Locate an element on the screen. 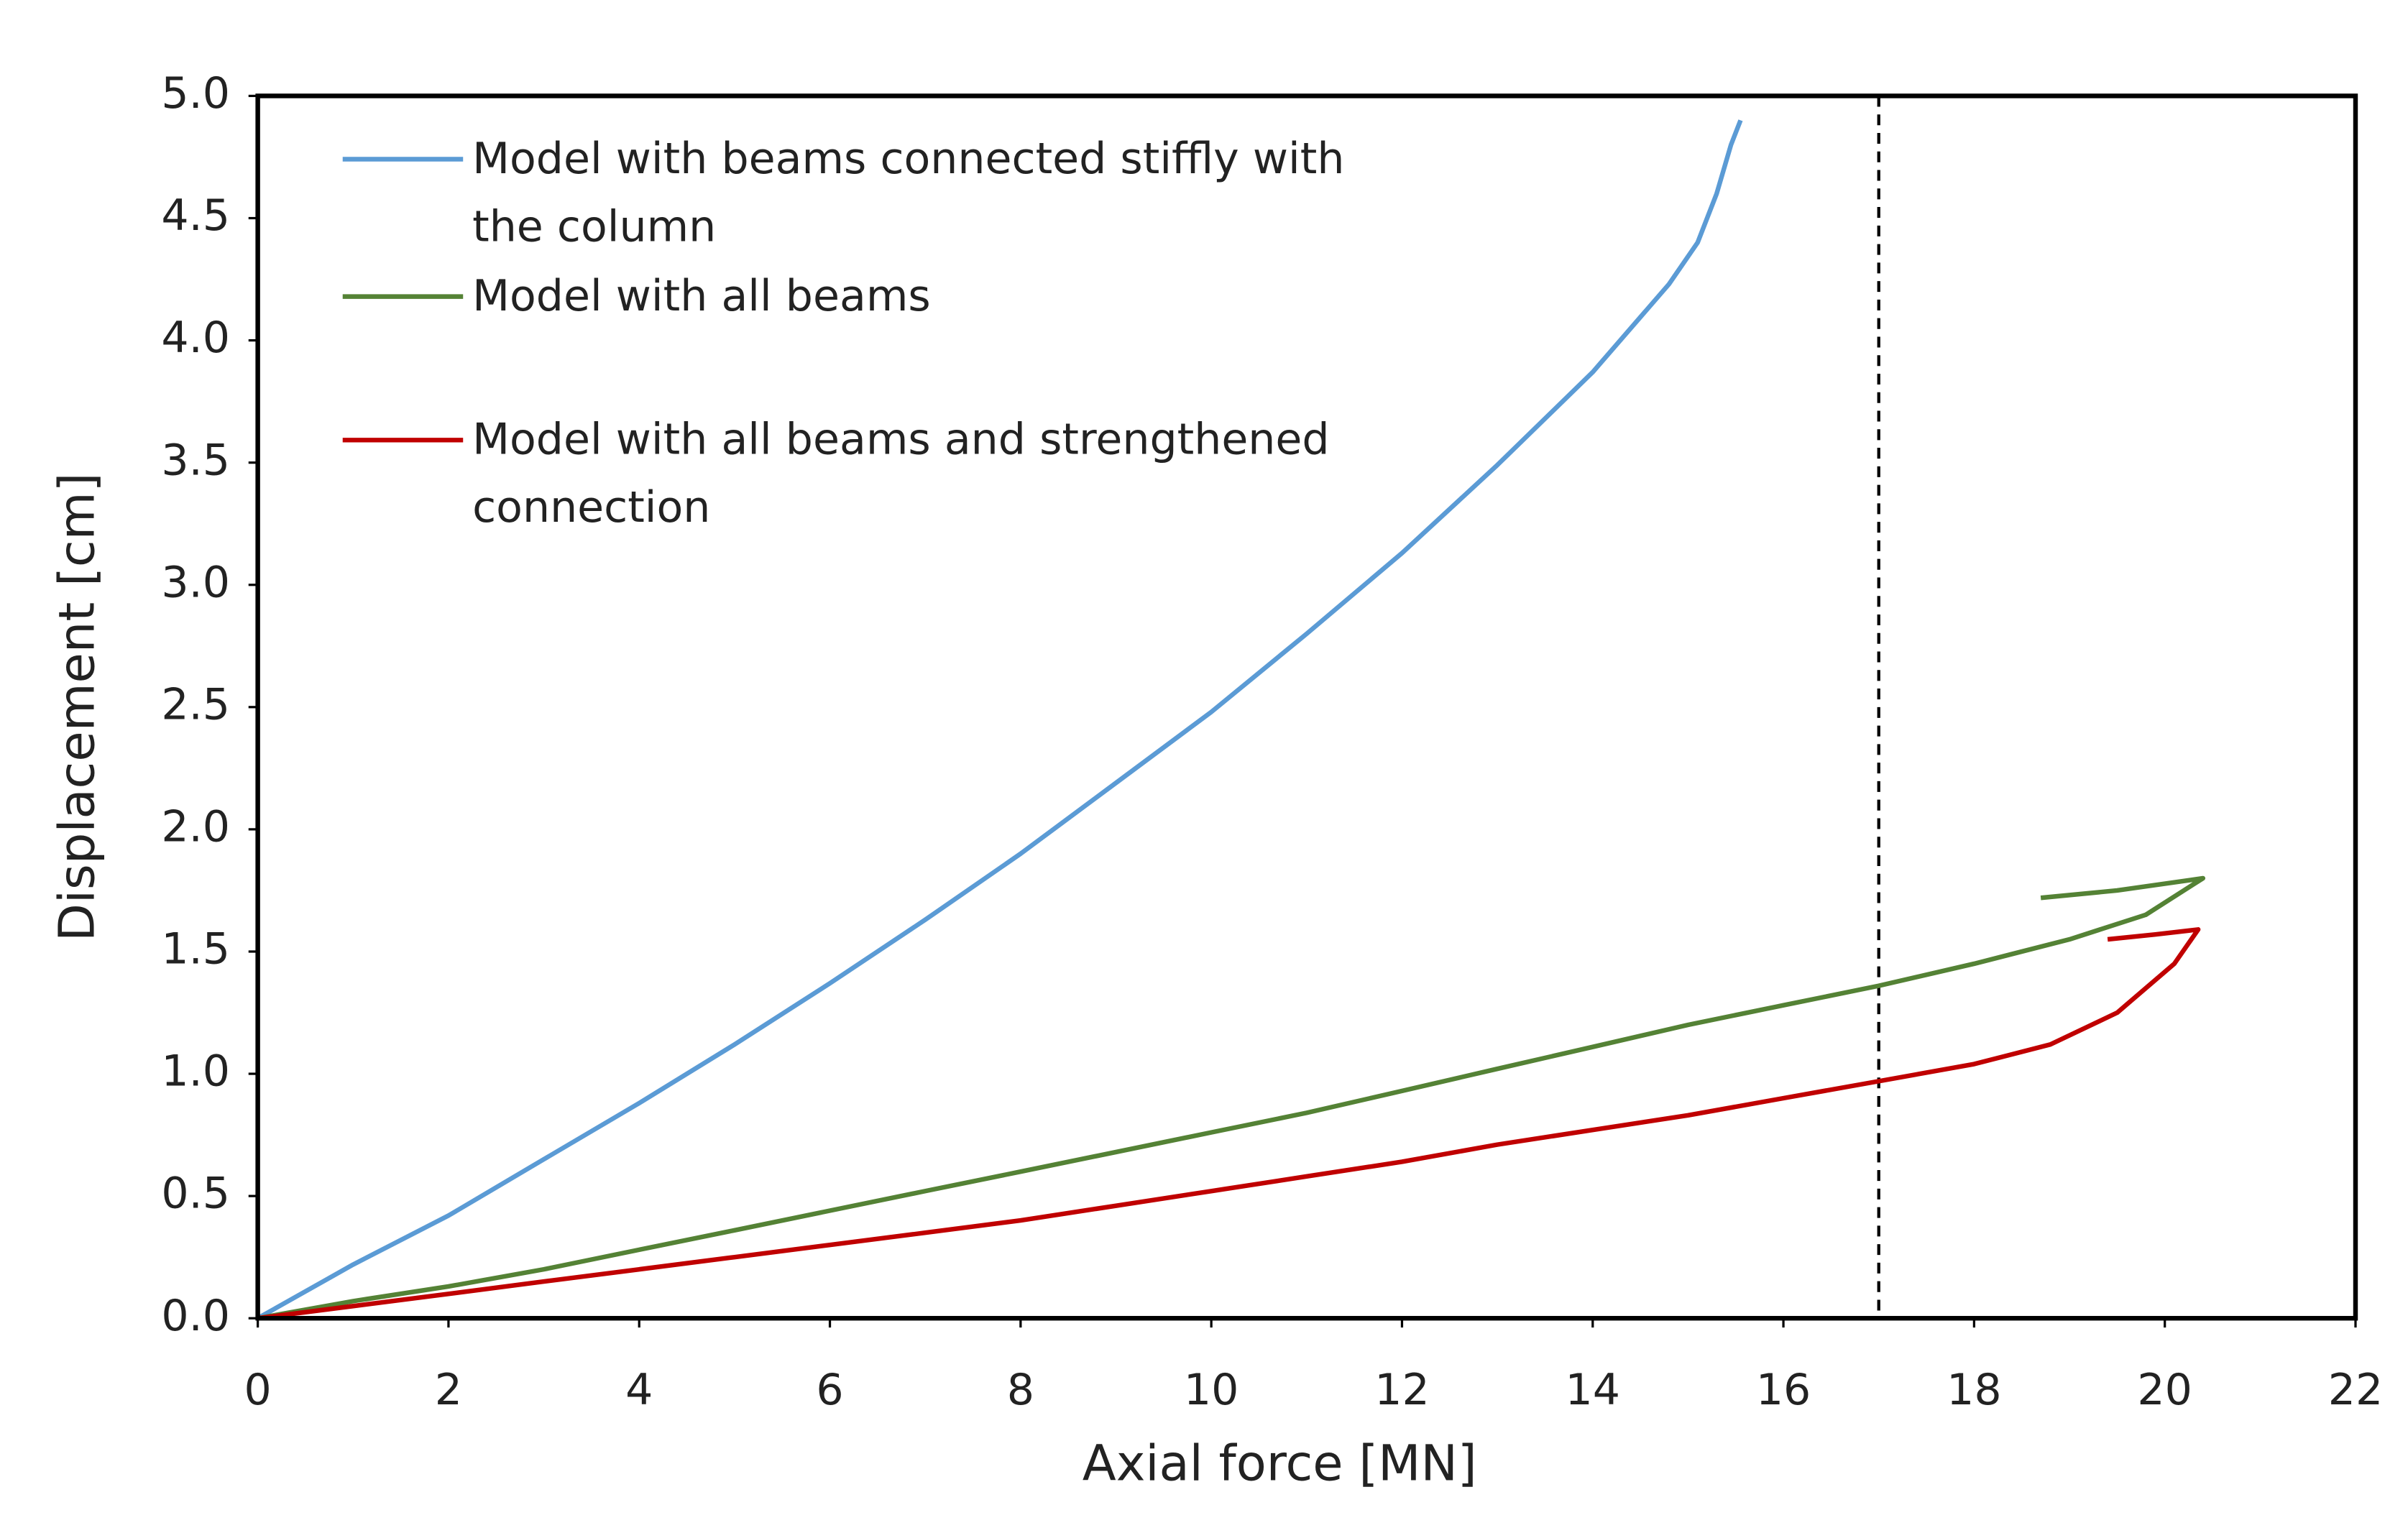 The height and width of the screenshot is (1533, 2408). x-tick-label: 20 is located at coordinates (2164, 1390).